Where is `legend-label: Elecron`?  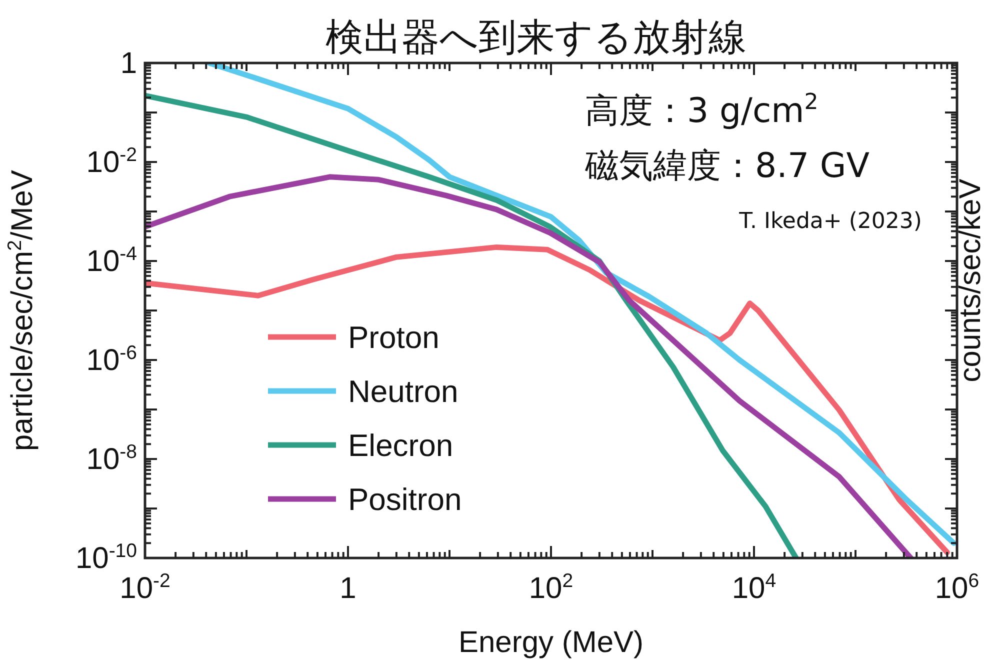
legend-label: Elecron is located at coordinates (401, 445).